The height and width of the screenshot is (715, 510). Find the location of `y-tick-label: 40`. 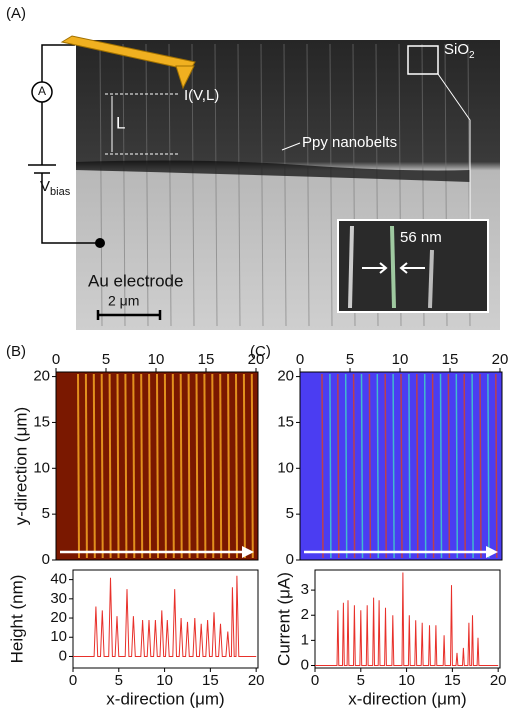

y-tick-label: 40 is located at coordinates (58, 579).